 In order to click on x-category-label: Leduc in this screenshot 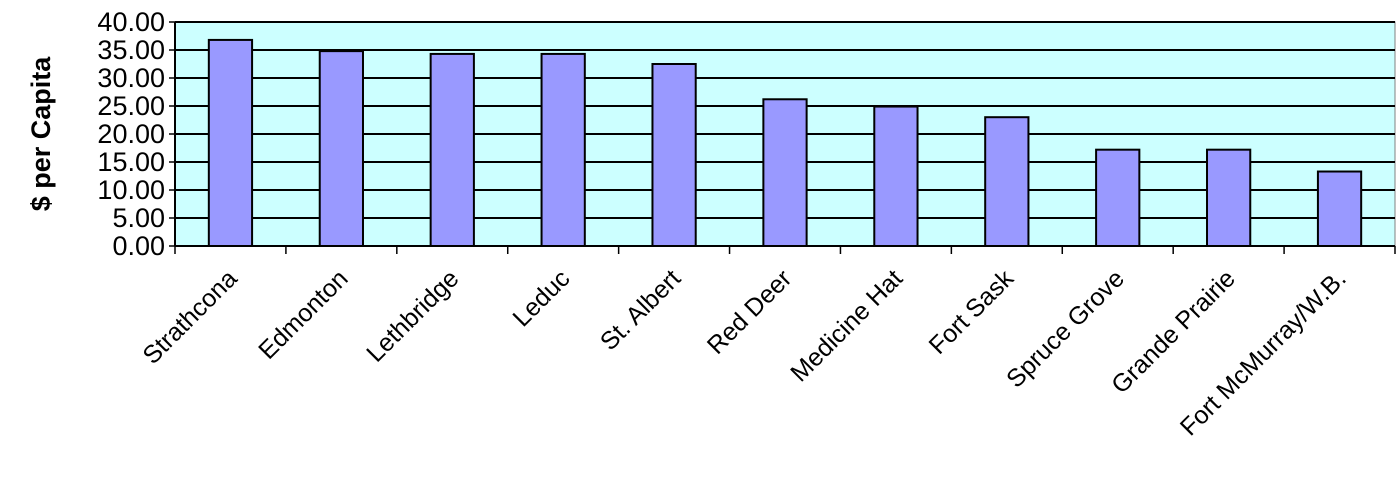, I will do `click(541, 298)`.